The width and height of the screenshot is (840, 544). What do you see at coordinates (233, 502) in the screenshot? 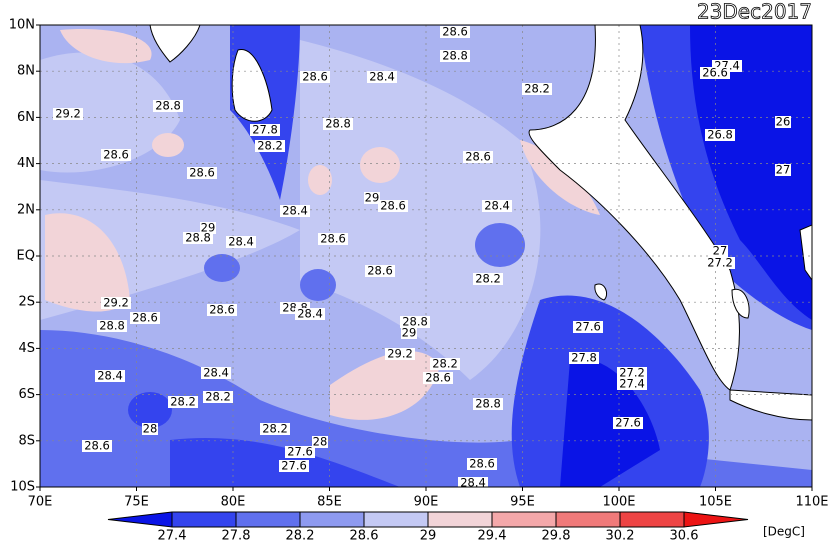
I see `lon-label: 80E` at bounding box center [233, 502].